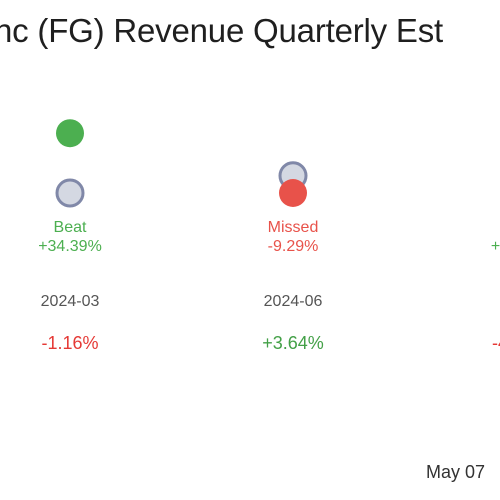 This screenshot has width=500, height=500. Describe the element at coordinates (293, 246) in the screenshot. I see `surprise-label: -9.29%` at that location.